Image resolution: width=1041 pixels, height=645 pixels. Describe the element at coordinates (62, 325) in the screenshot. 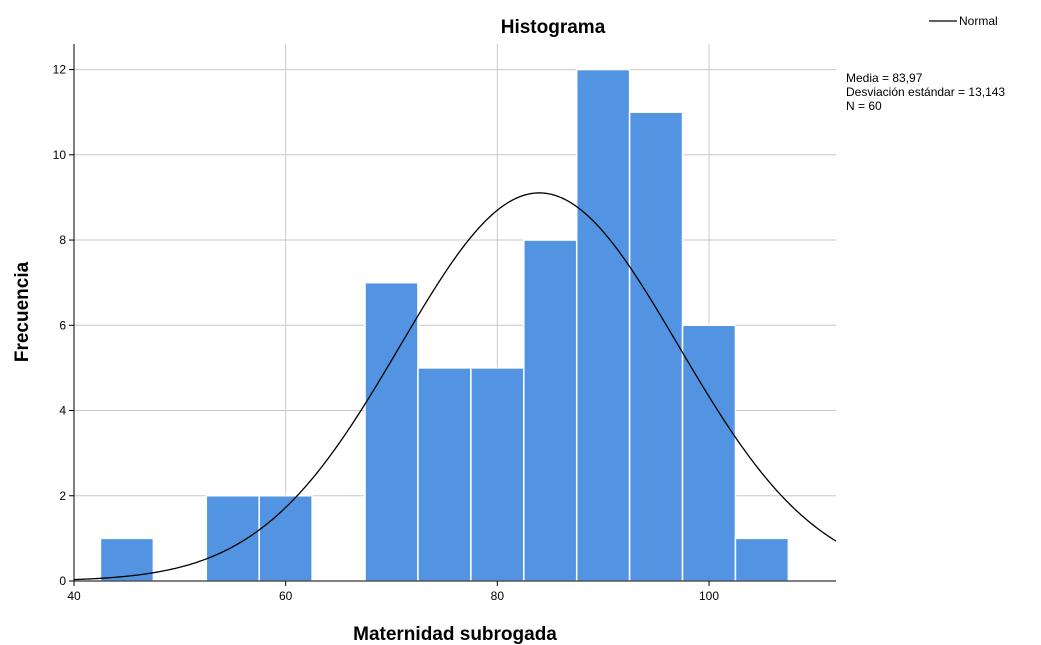

I see `y-tick-label: 6` at that location.